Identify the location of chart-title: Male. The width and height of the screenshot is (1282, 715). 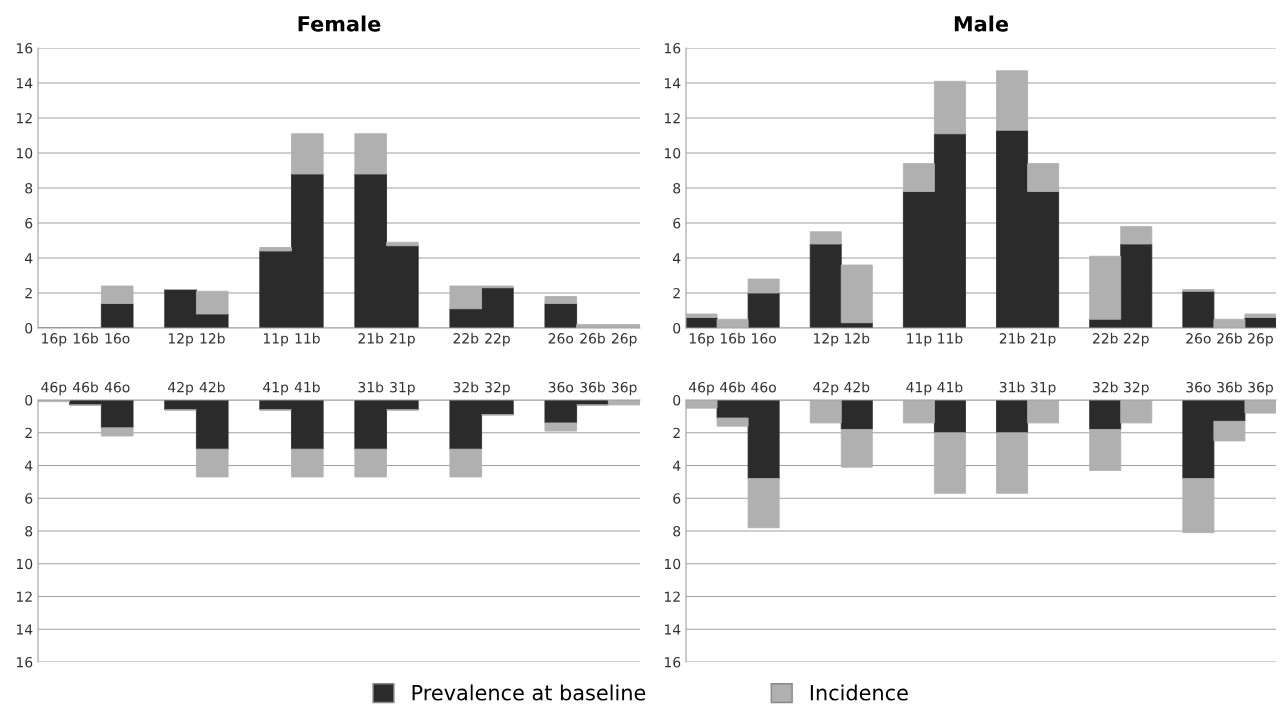
(981, 23).